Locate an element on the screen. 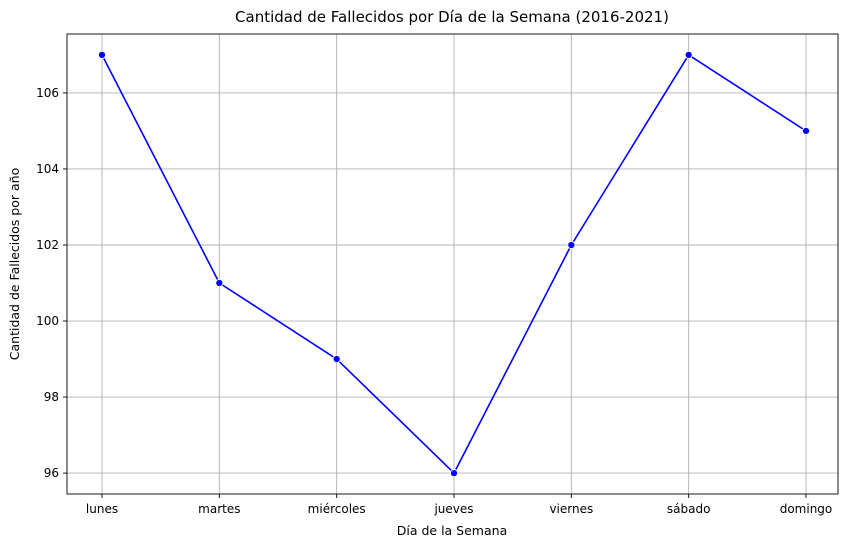 This screenshot has height=548, width=850. y-tick-label: 102 is located at coordinates (47, 245).